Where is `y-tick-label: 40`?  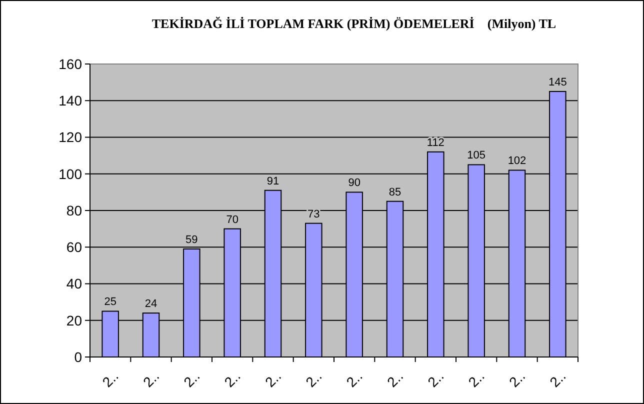
y-tick-label: 40 is located at coordinates (74, 284).